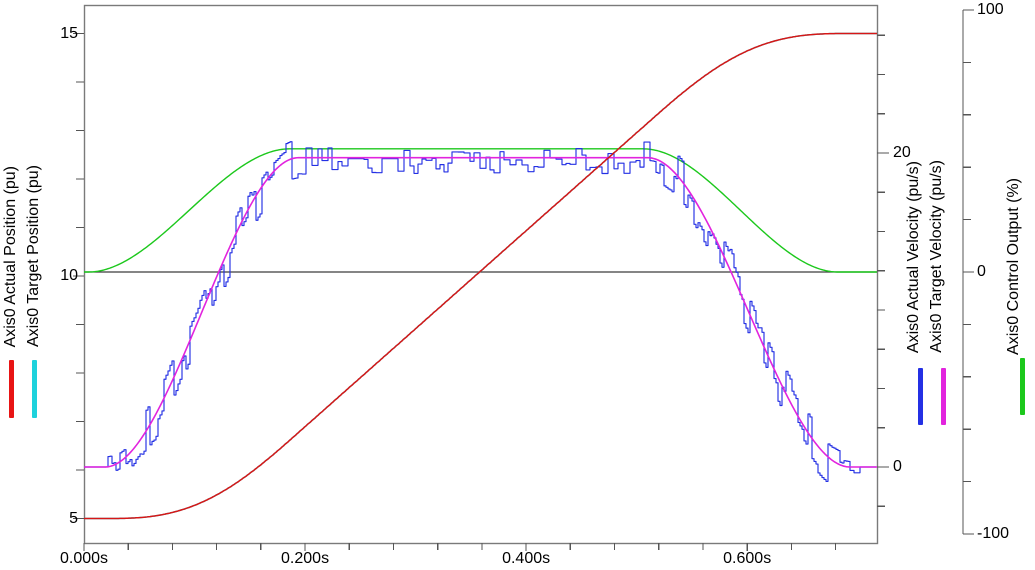  I want to click on position-axis-tick-label: 15, so click(69, 33).